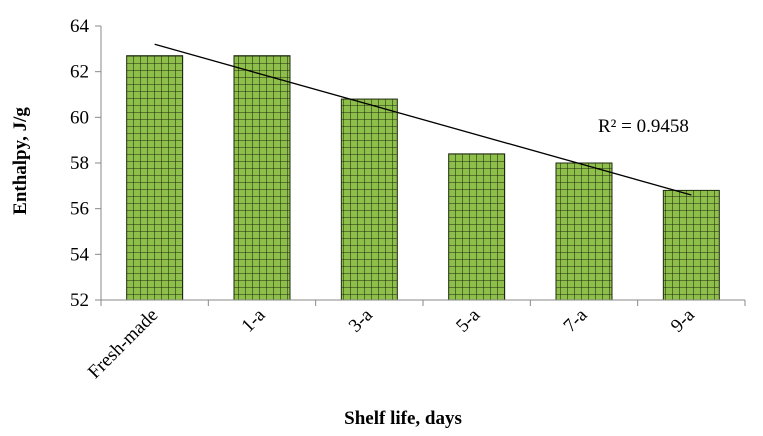 This screenshot has height=436, width=763. I want to click on x-tick-label: 1-a, so click(254, 320).